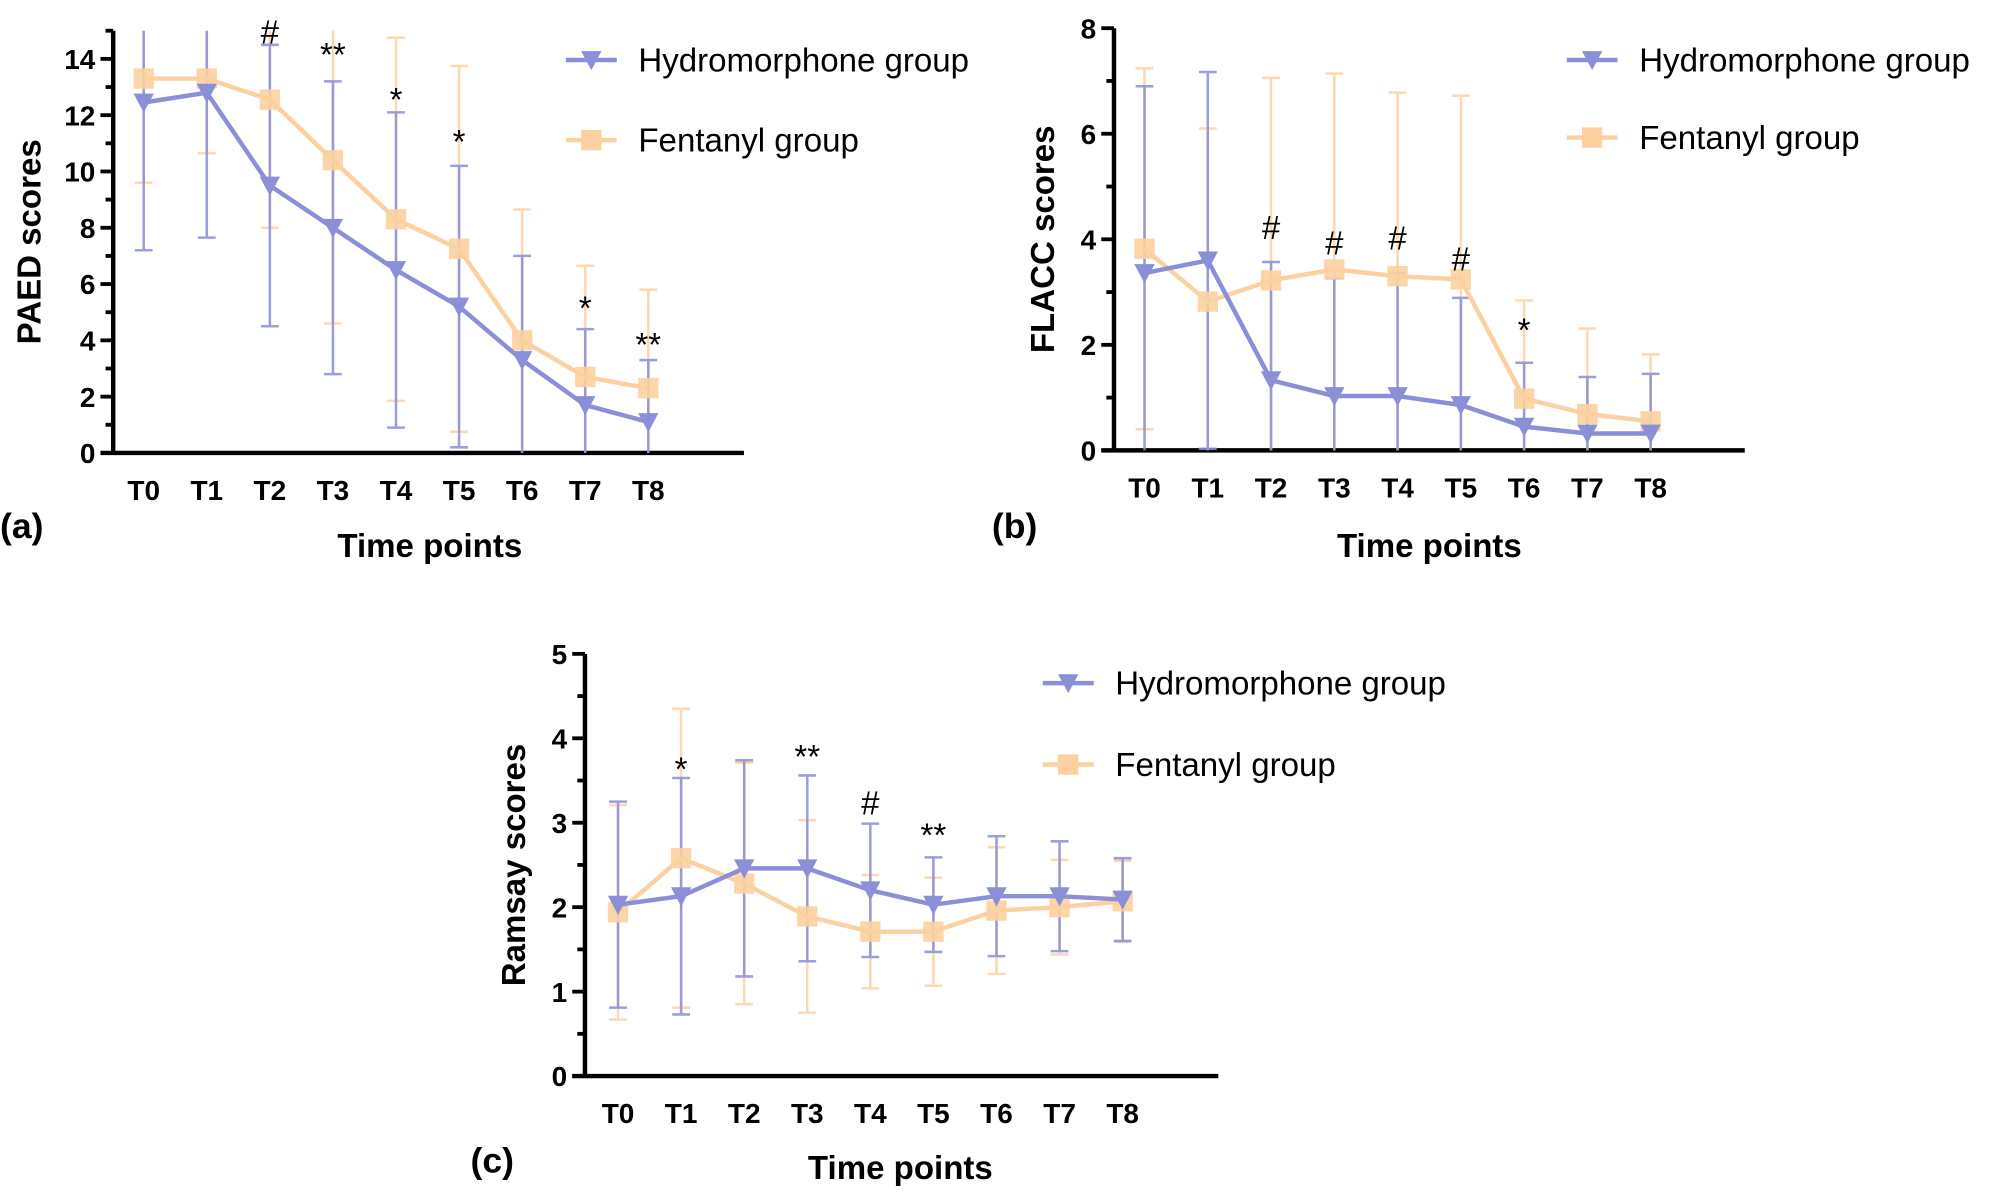 The image size is (1994, 1192). What do you see at coordinates (560, 992) in the screenshot?
I see `y-tick-label: 1` at bounding box center [560, 992].